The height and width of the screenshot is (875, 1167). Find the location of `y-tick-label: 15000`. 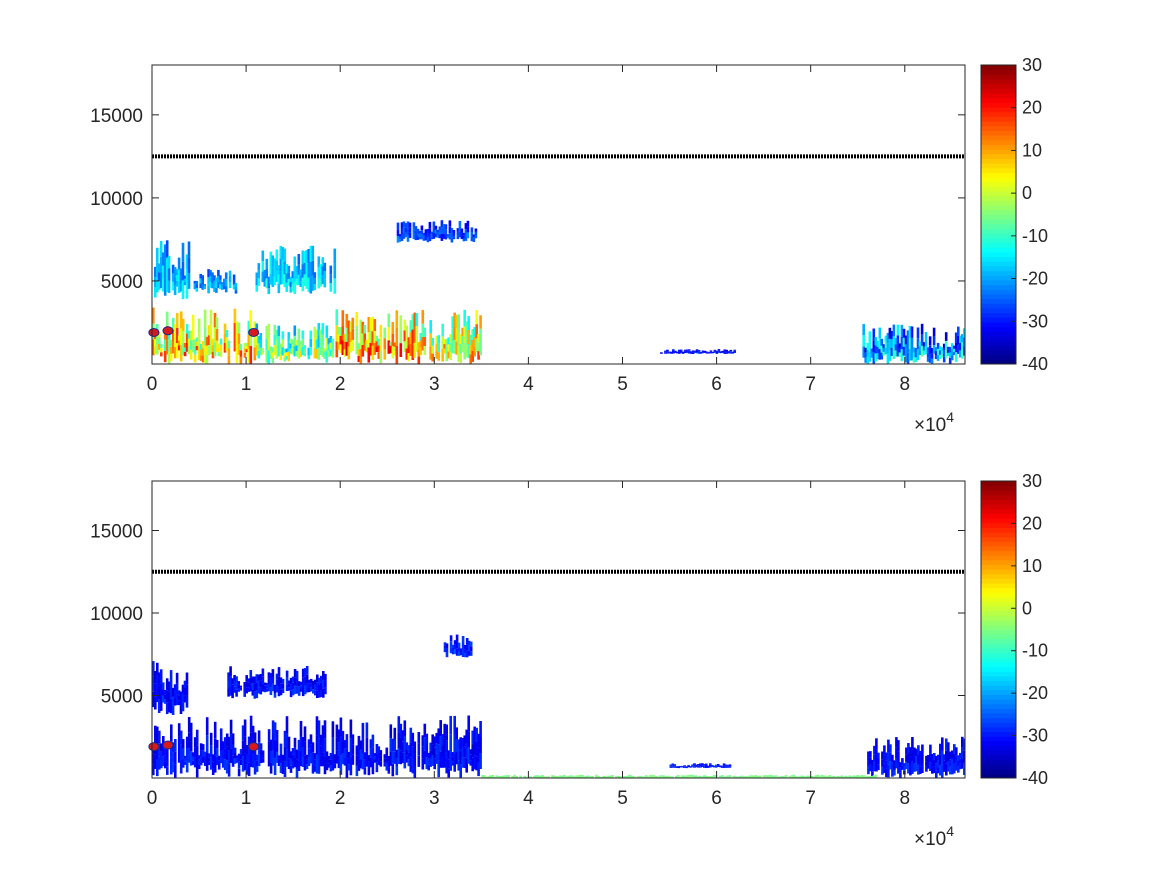

y-tick-label: 15000 is located at coordinates (116, 532).